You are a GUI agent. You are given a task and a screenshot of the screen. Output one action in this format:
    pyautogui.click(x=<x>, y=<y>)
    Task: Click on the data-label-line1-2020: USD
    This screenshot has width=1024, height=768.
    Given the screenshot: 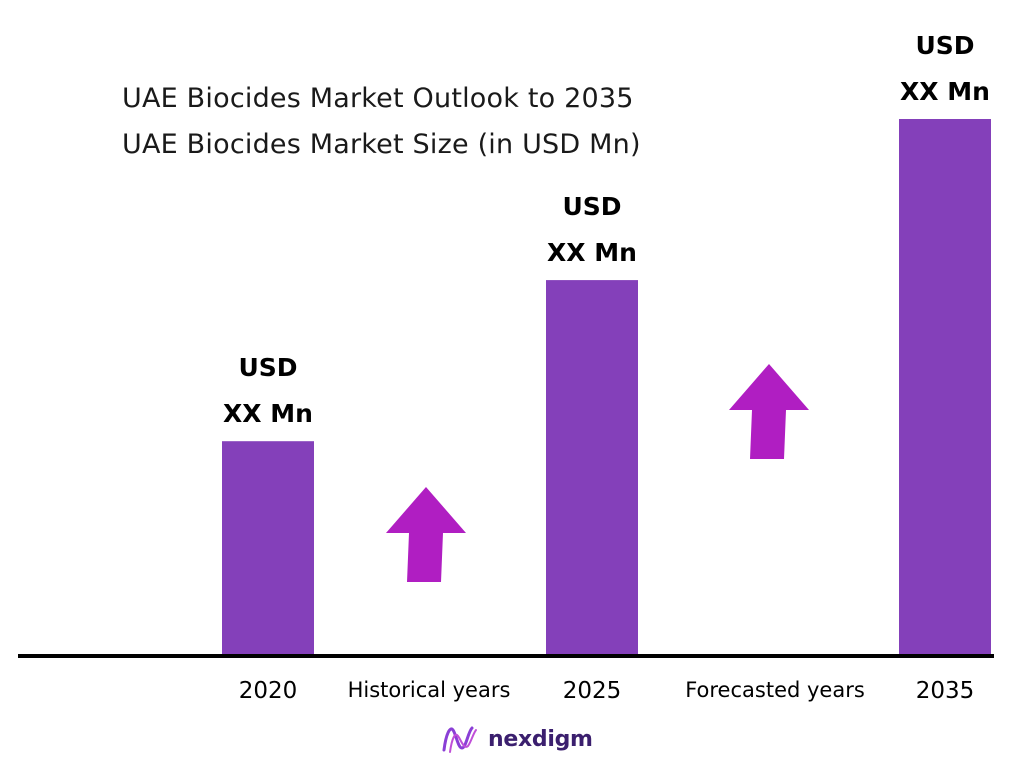 What is the action you would take?
    pyautogui.click(x=267, y=367)
    